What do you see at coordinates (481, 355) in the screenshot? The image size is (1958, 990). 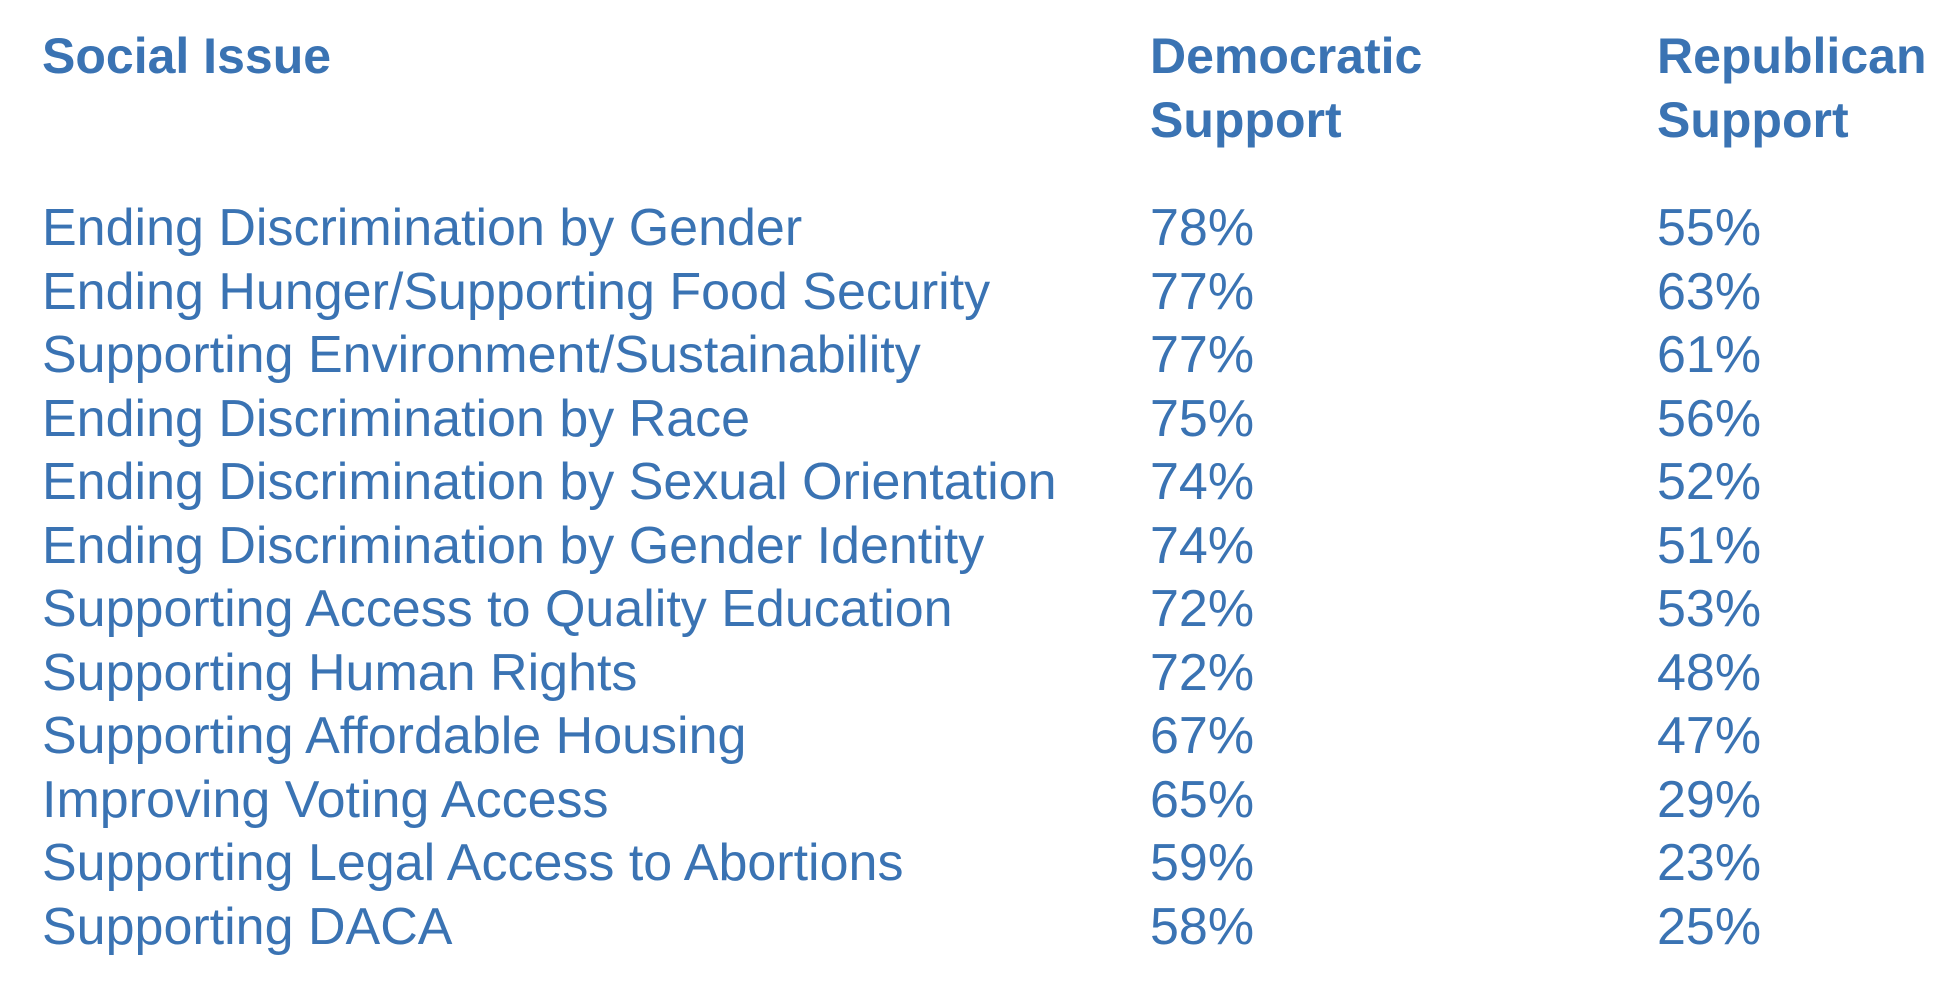 I see `issue-cell: Supporting Environment/Sustainability` at bounding box center [481, 355].